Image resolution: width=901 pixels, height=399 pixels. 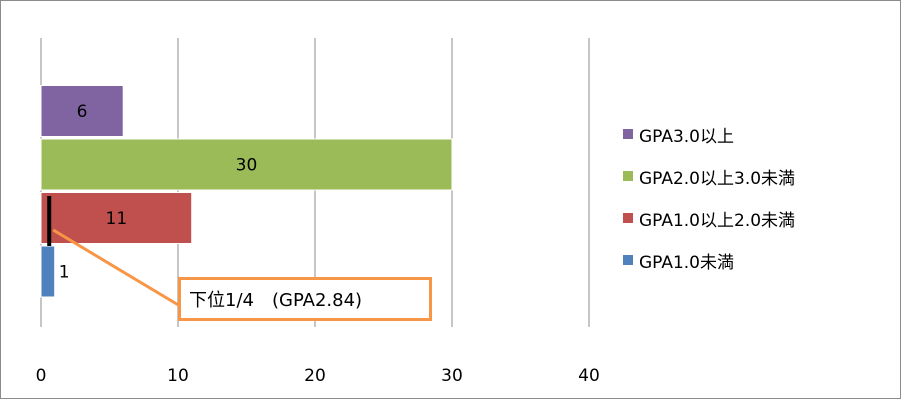 I want to click on bar-label-2: 30, so click(x=247, y=166).